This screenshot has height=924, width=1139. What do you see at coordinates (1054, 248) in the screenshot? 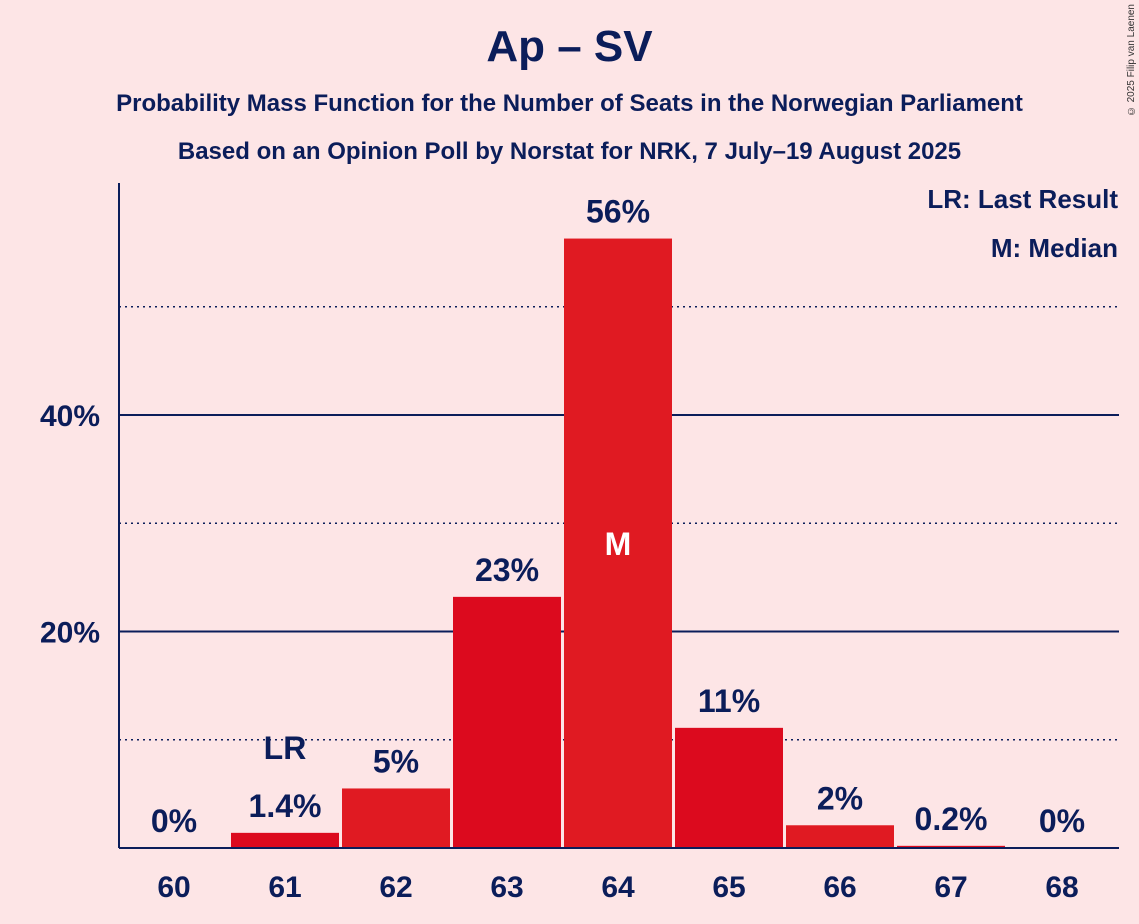
I see `legend-median: M: Median` at bounding box center [1054, 248].